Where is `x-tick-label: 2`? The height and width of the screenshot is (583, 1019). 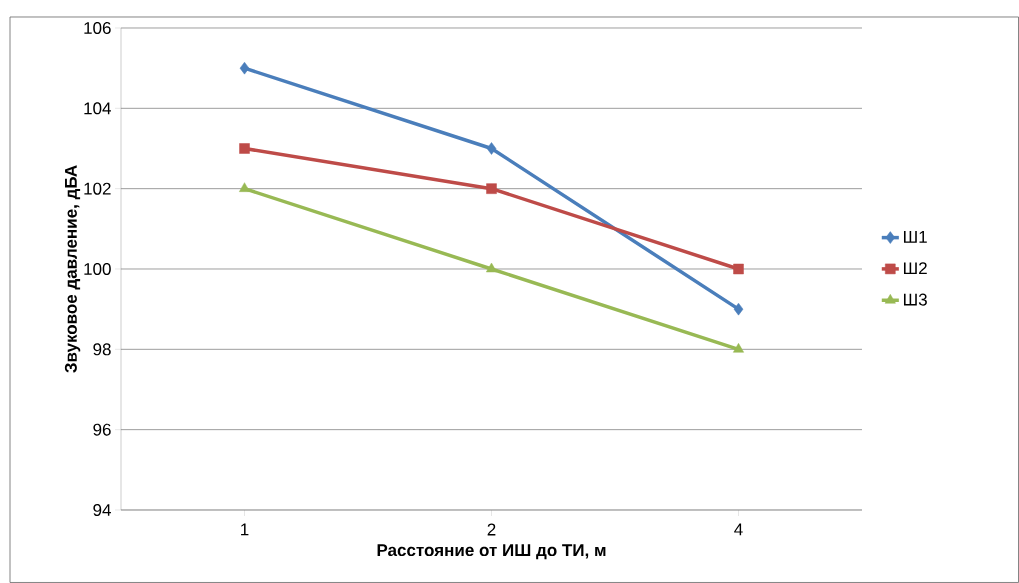
x-tick-label: 2 is located at coordinates (491, 529).